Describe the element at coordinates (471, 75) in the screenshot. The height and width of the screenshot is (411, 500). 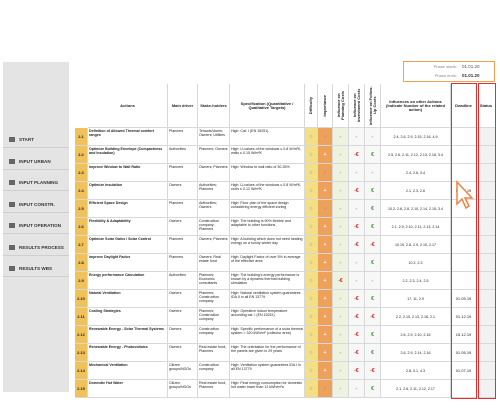
I see `phase-ends: 01.01.20` at that location.